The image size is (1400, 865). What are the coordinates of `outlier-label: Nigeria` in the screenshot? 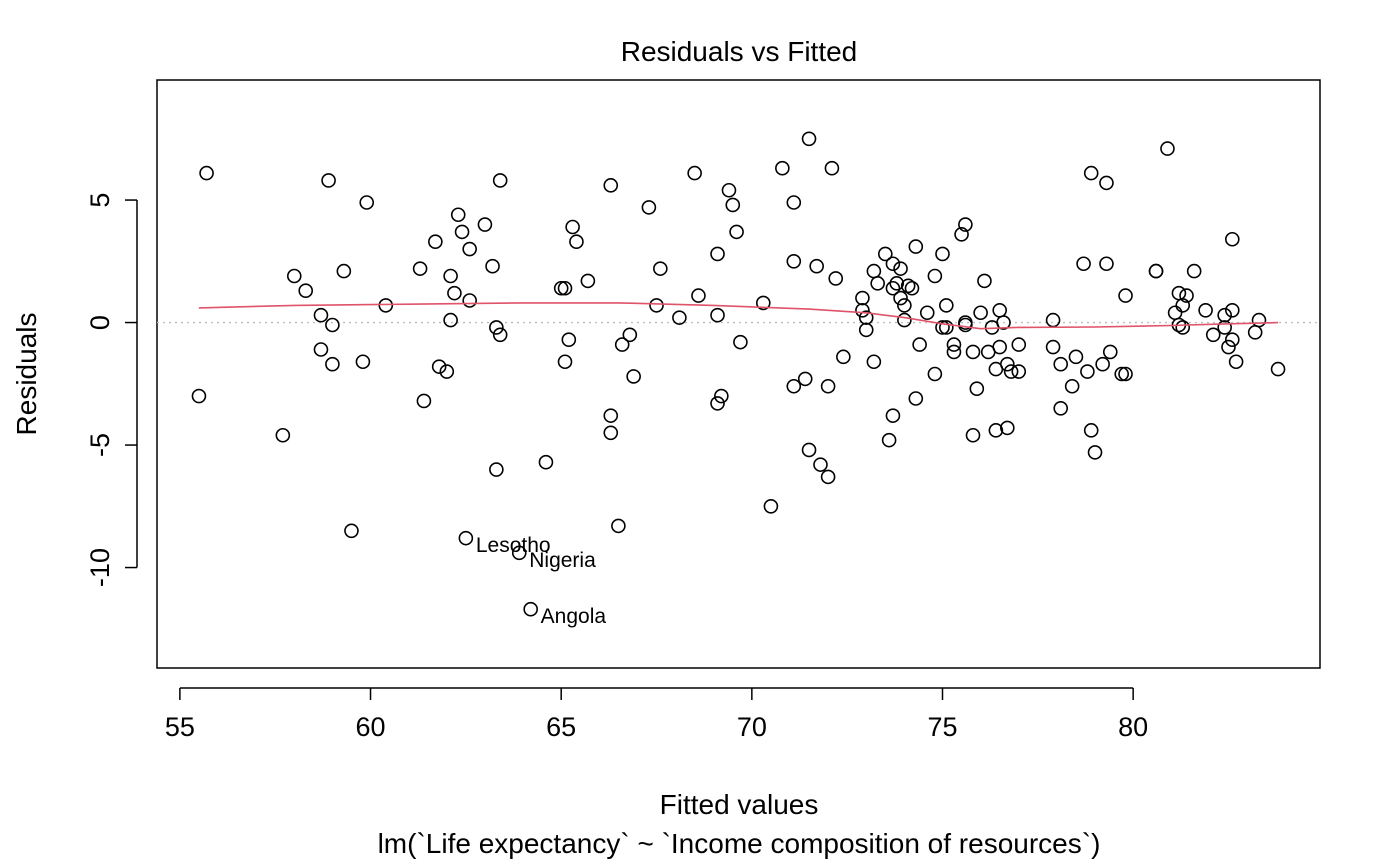 It's located at (562, 560).